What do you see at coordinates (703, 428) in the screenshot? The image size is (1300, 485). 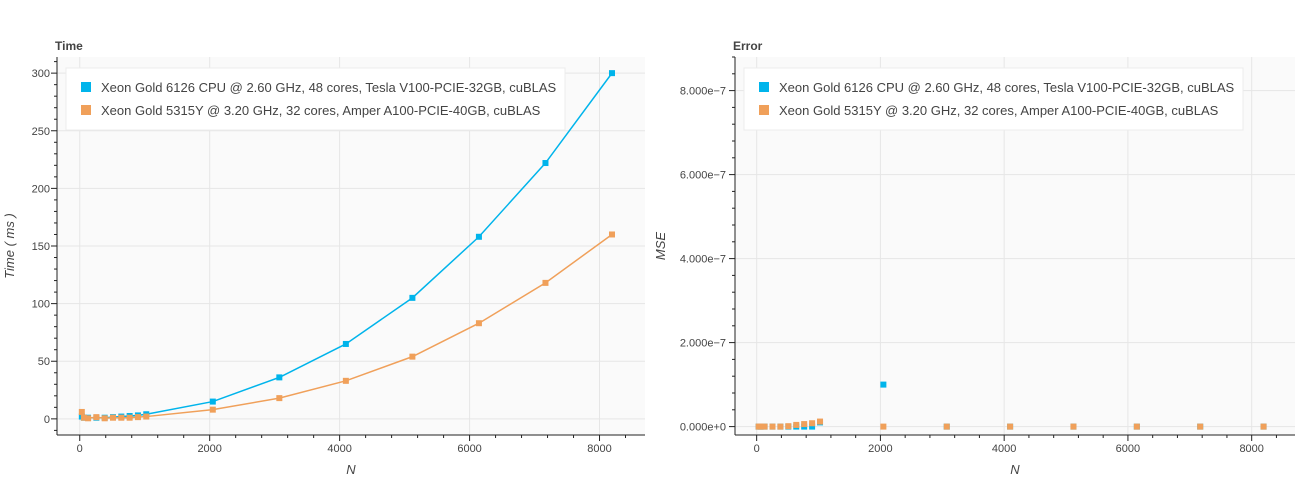 I see `y-tick-label: 0.000e+0` at bounding box center [703, 428].